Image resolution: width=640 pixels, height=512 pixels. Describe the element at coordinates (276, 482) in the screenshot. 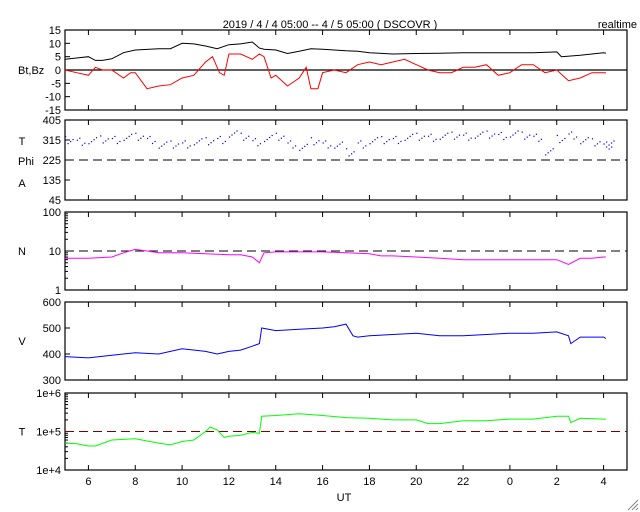

I see `x-tick-label: 14` at that location.